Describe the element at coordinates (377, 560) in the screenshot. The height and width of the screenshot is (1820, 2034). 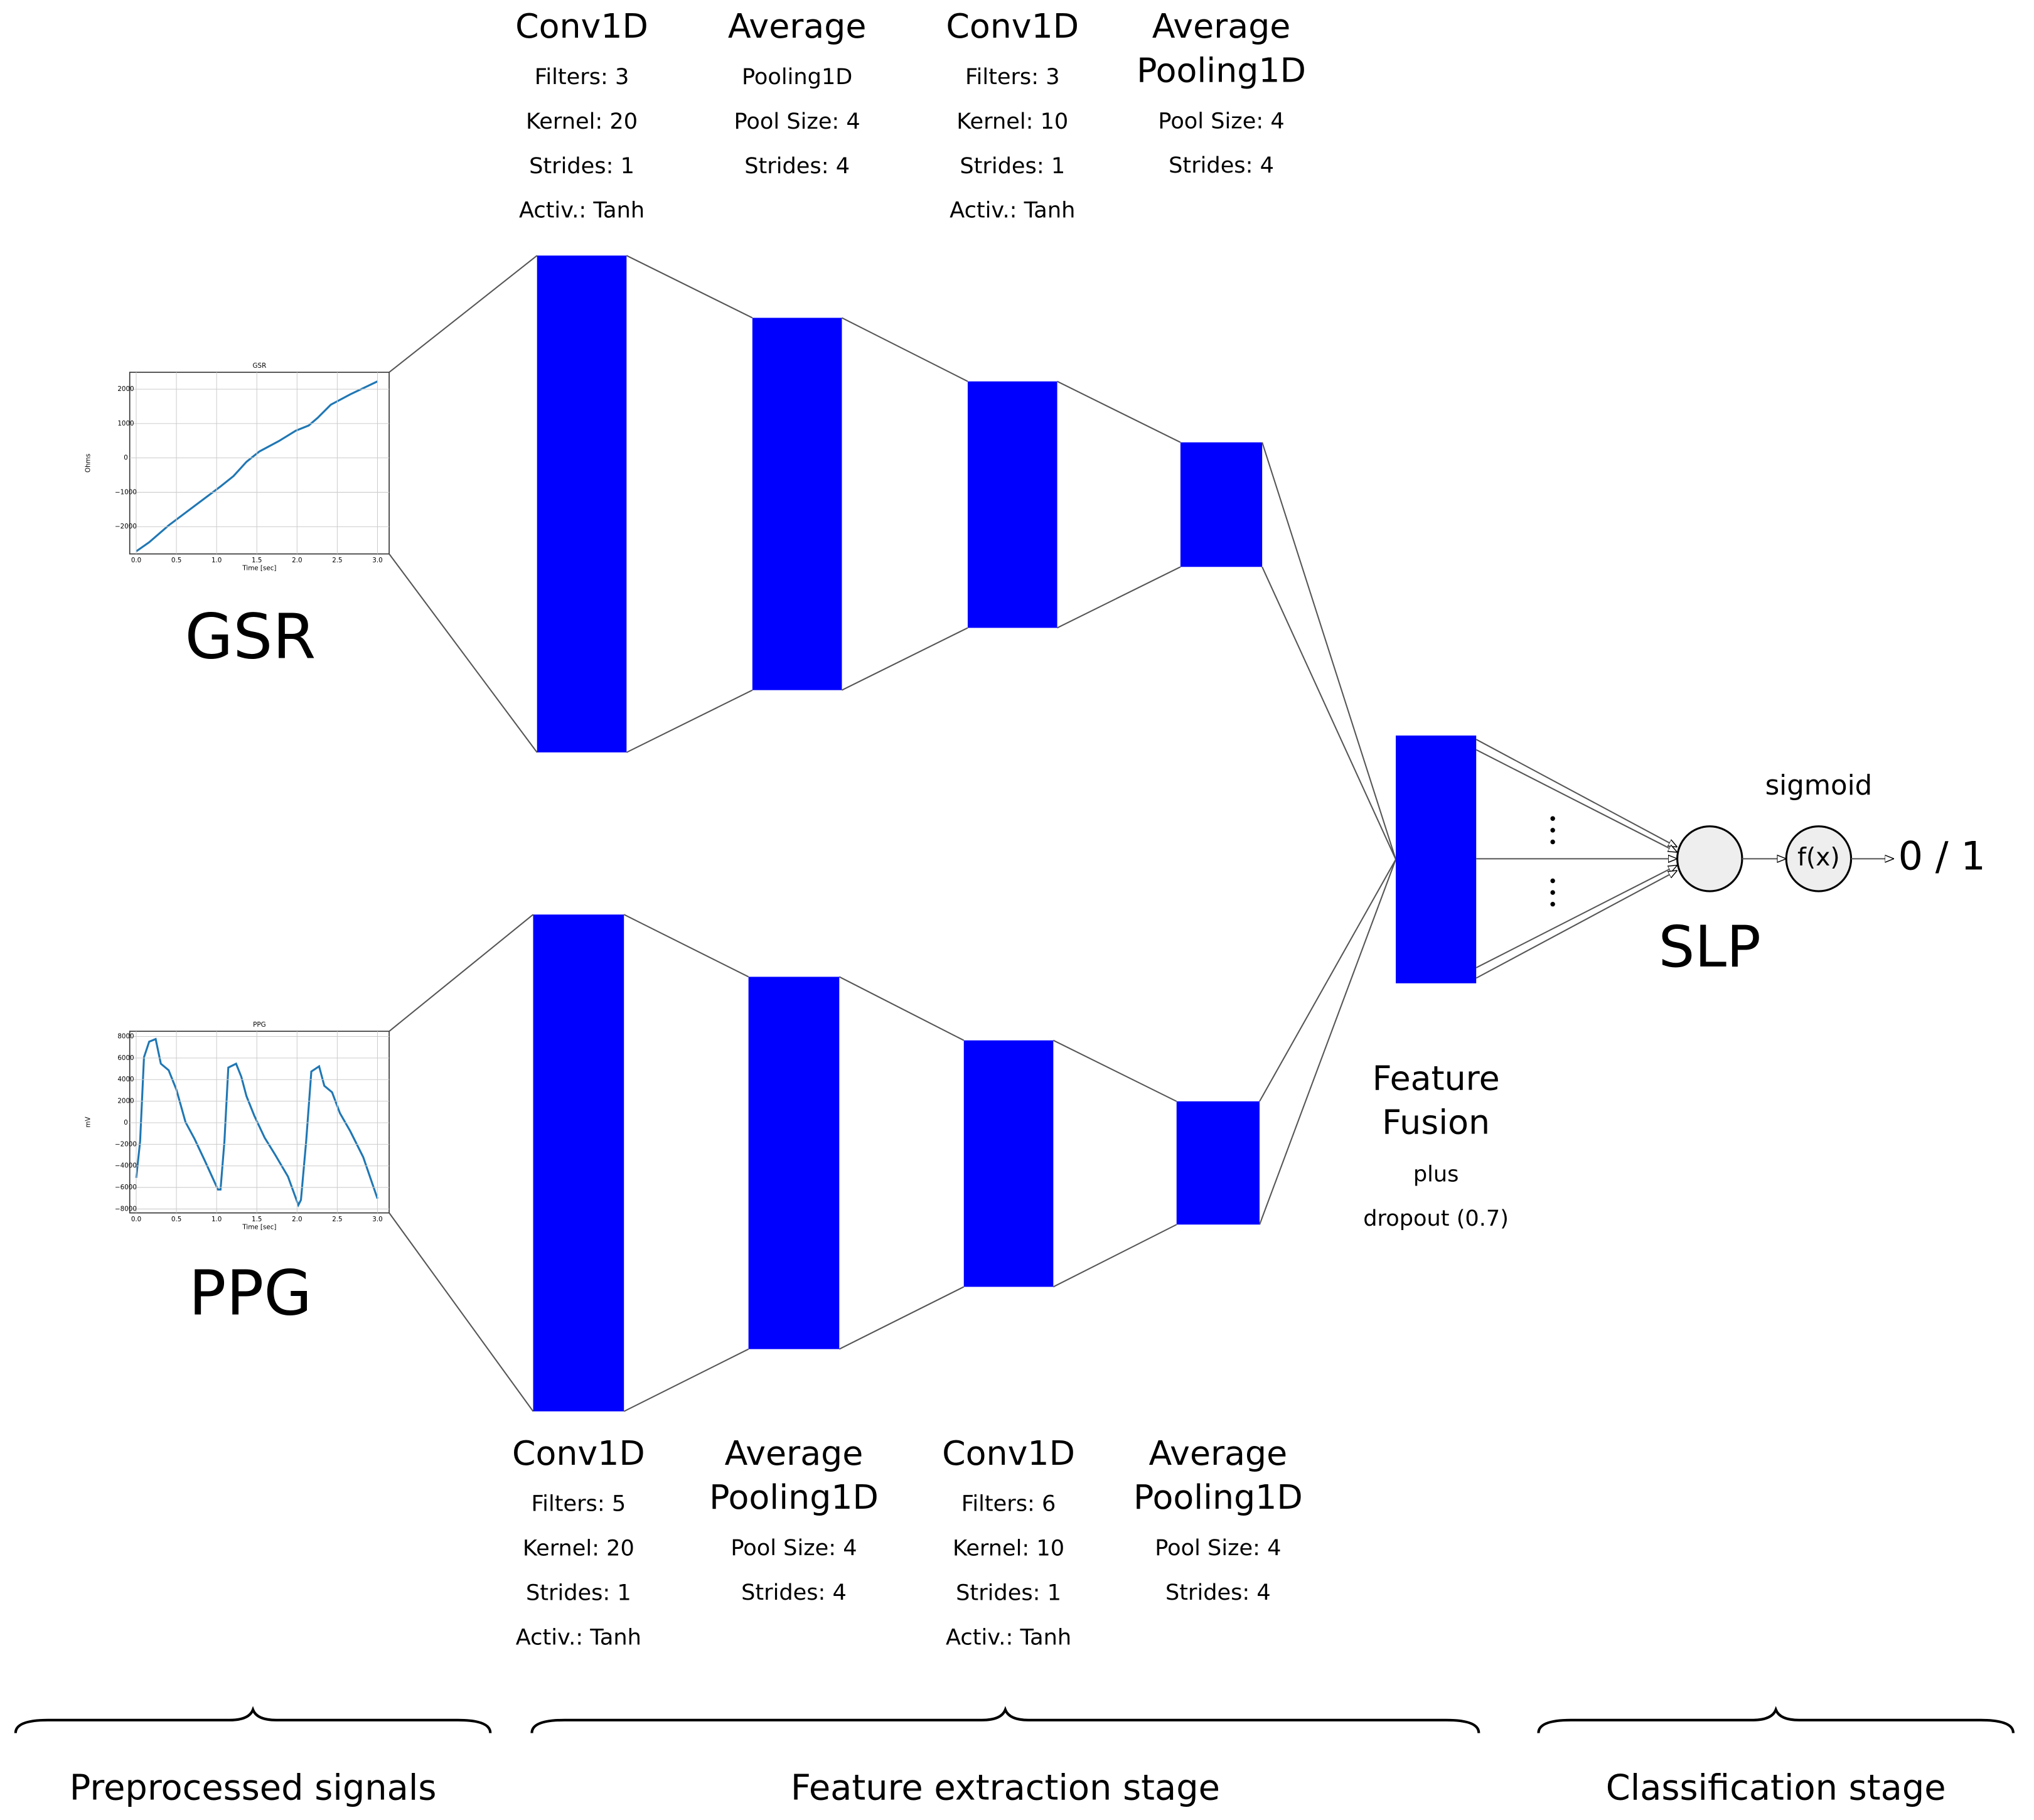
I see `x-tick-label: 3.0` at that location.